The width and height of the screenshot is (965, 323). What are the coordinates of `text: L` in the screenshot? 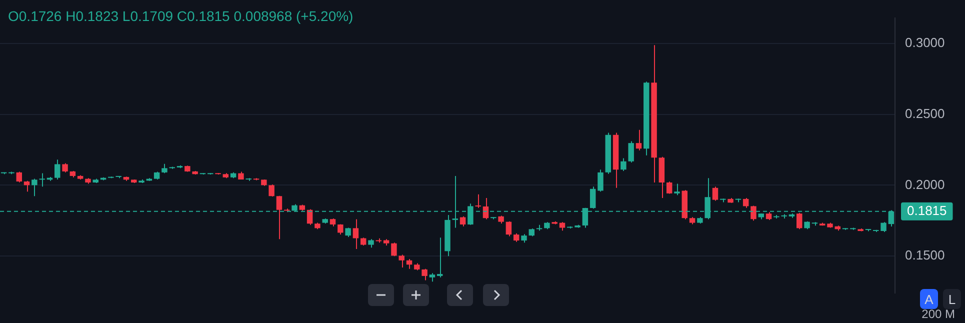 It's located at (952, 299).